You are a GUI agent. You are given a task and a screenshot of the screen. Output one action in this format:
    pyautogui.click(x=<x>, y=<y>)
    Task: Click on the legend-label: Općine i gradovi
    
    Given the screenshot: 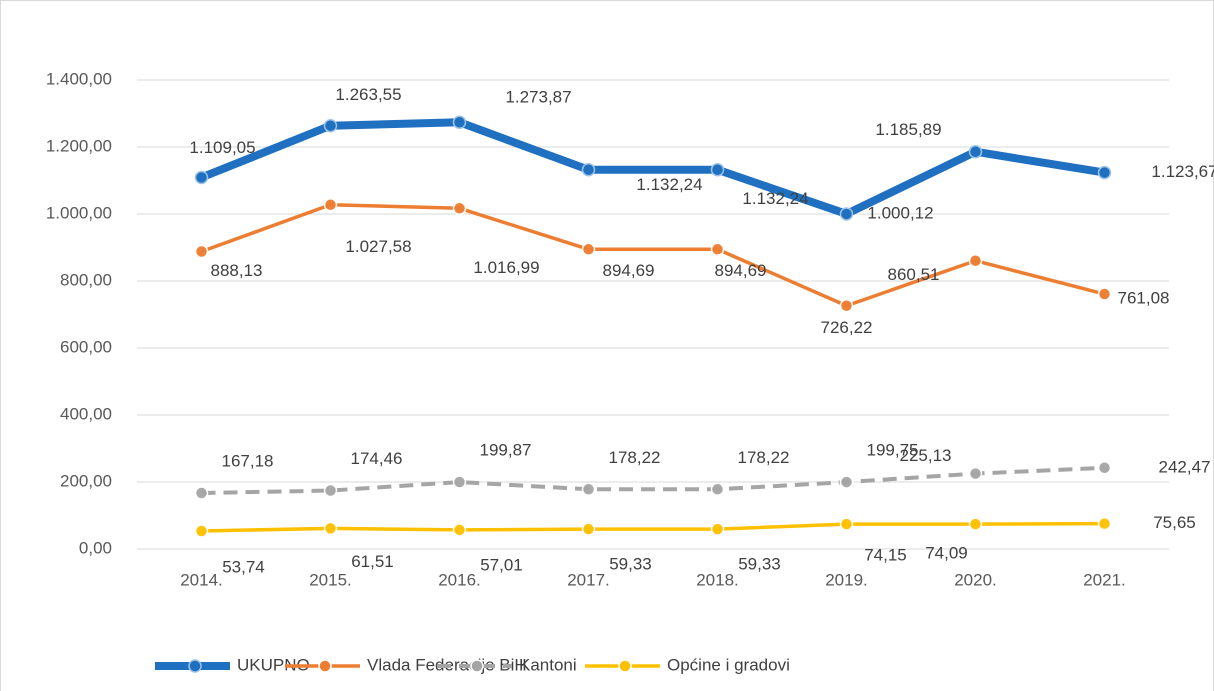 What is the action you would take?
    pyautogui.click(x=728, y=664)
    